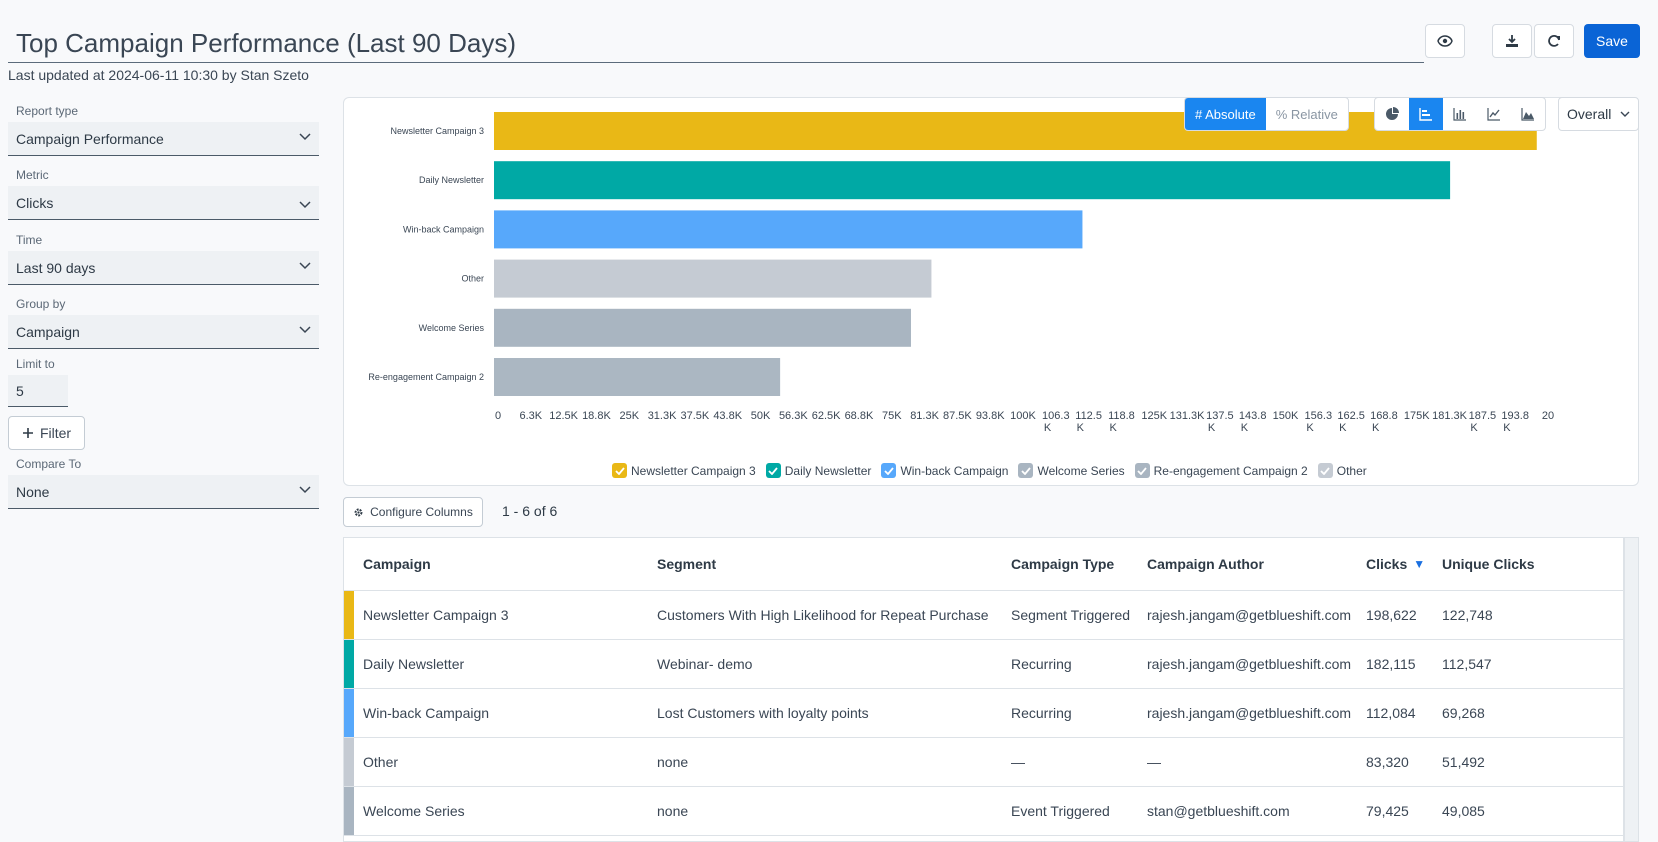 Image resolution: width=1658 pixels, height=842 pixels. What do you see at coordinates (1554, 41) in the screenshot?
I see `refresh-button` at bounding box center [1554, 41].